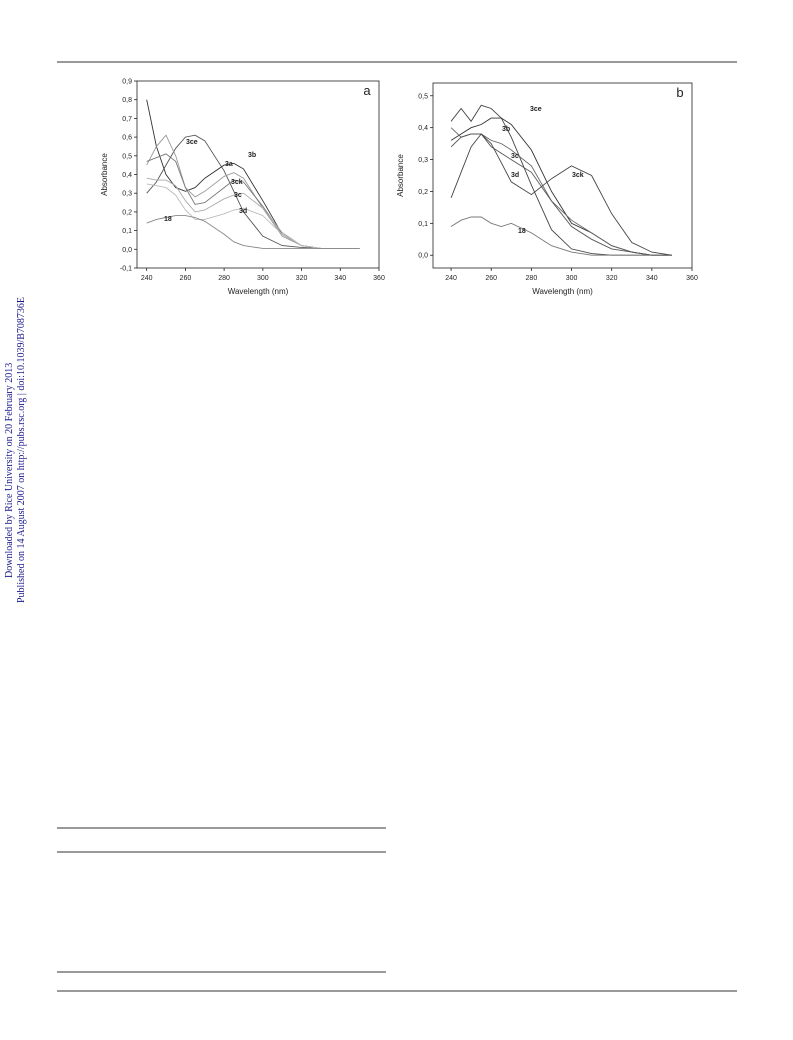 This screenshot has height=1040, width=793. I want to click on y-tick-label: 0,6, so click(127, 138).